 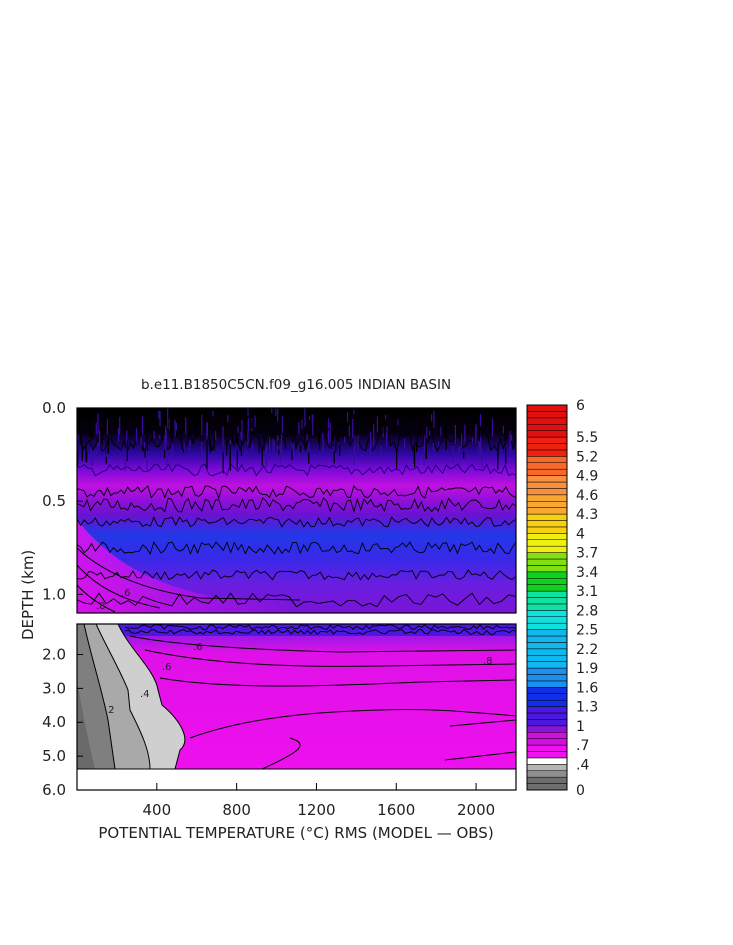 I want to click on colorbar-label: 6, so click(x=580, y=406).